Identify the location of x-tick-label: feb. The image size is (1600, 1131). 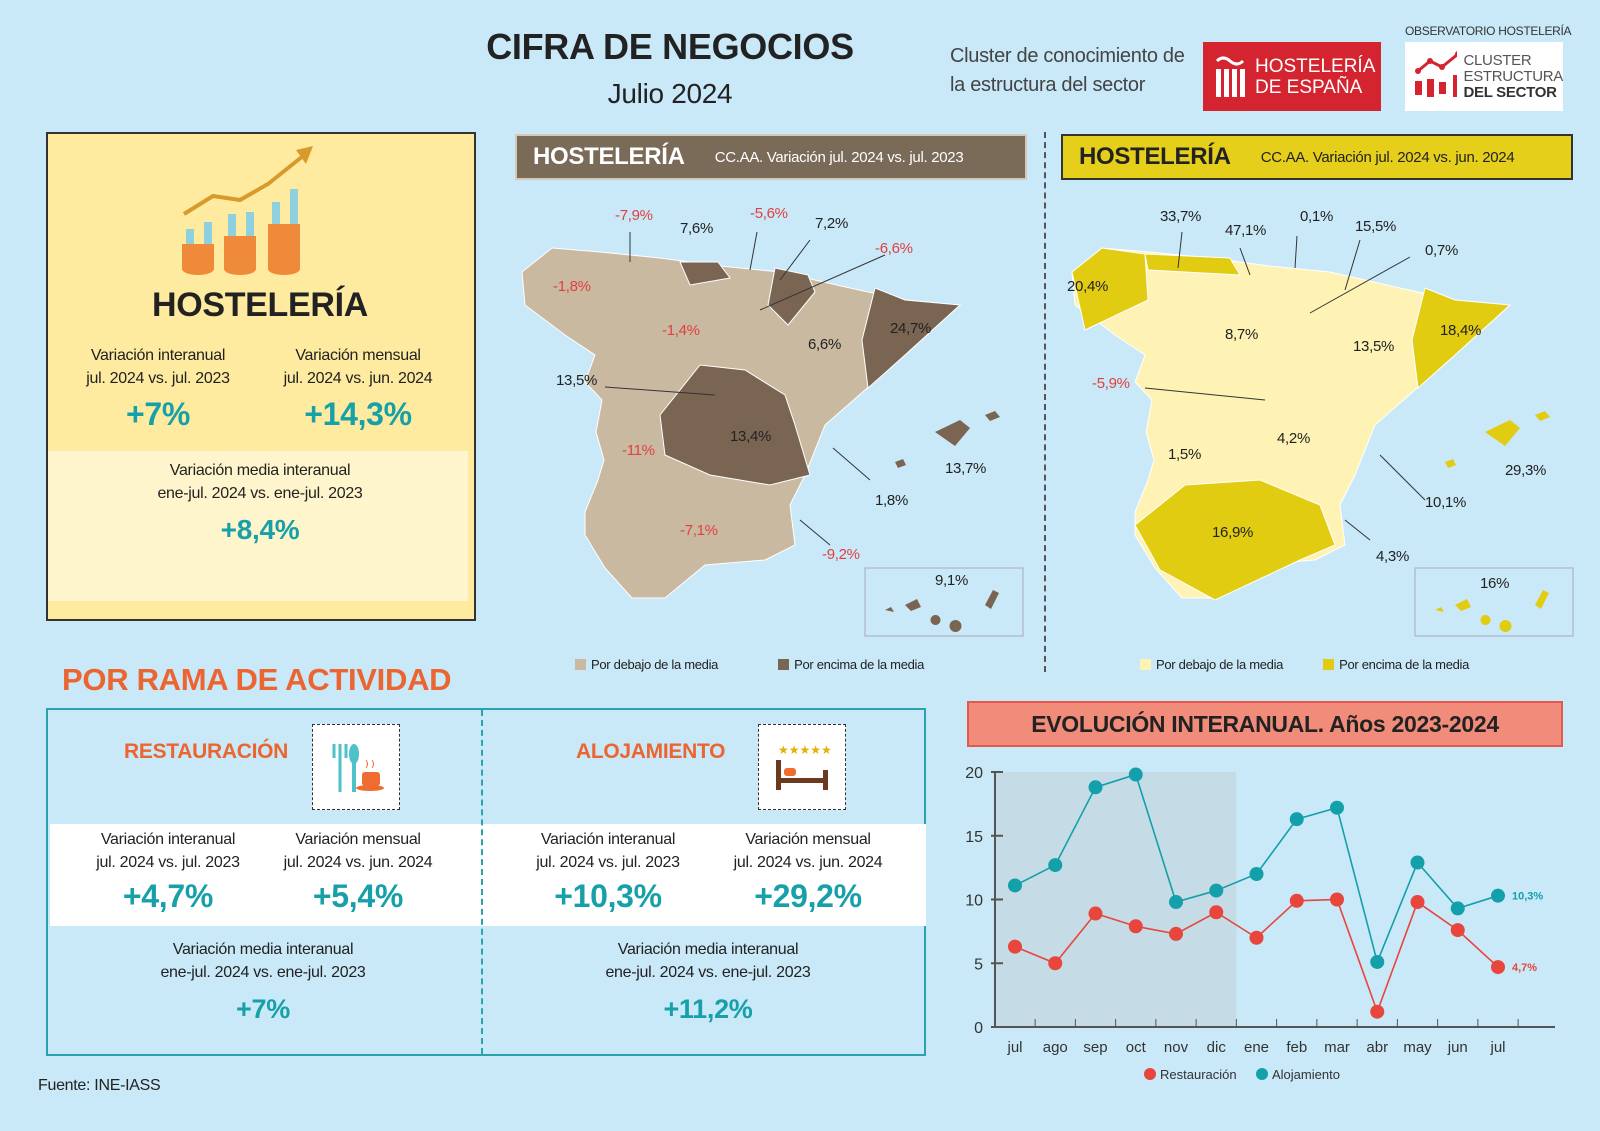
(1296, 1047).